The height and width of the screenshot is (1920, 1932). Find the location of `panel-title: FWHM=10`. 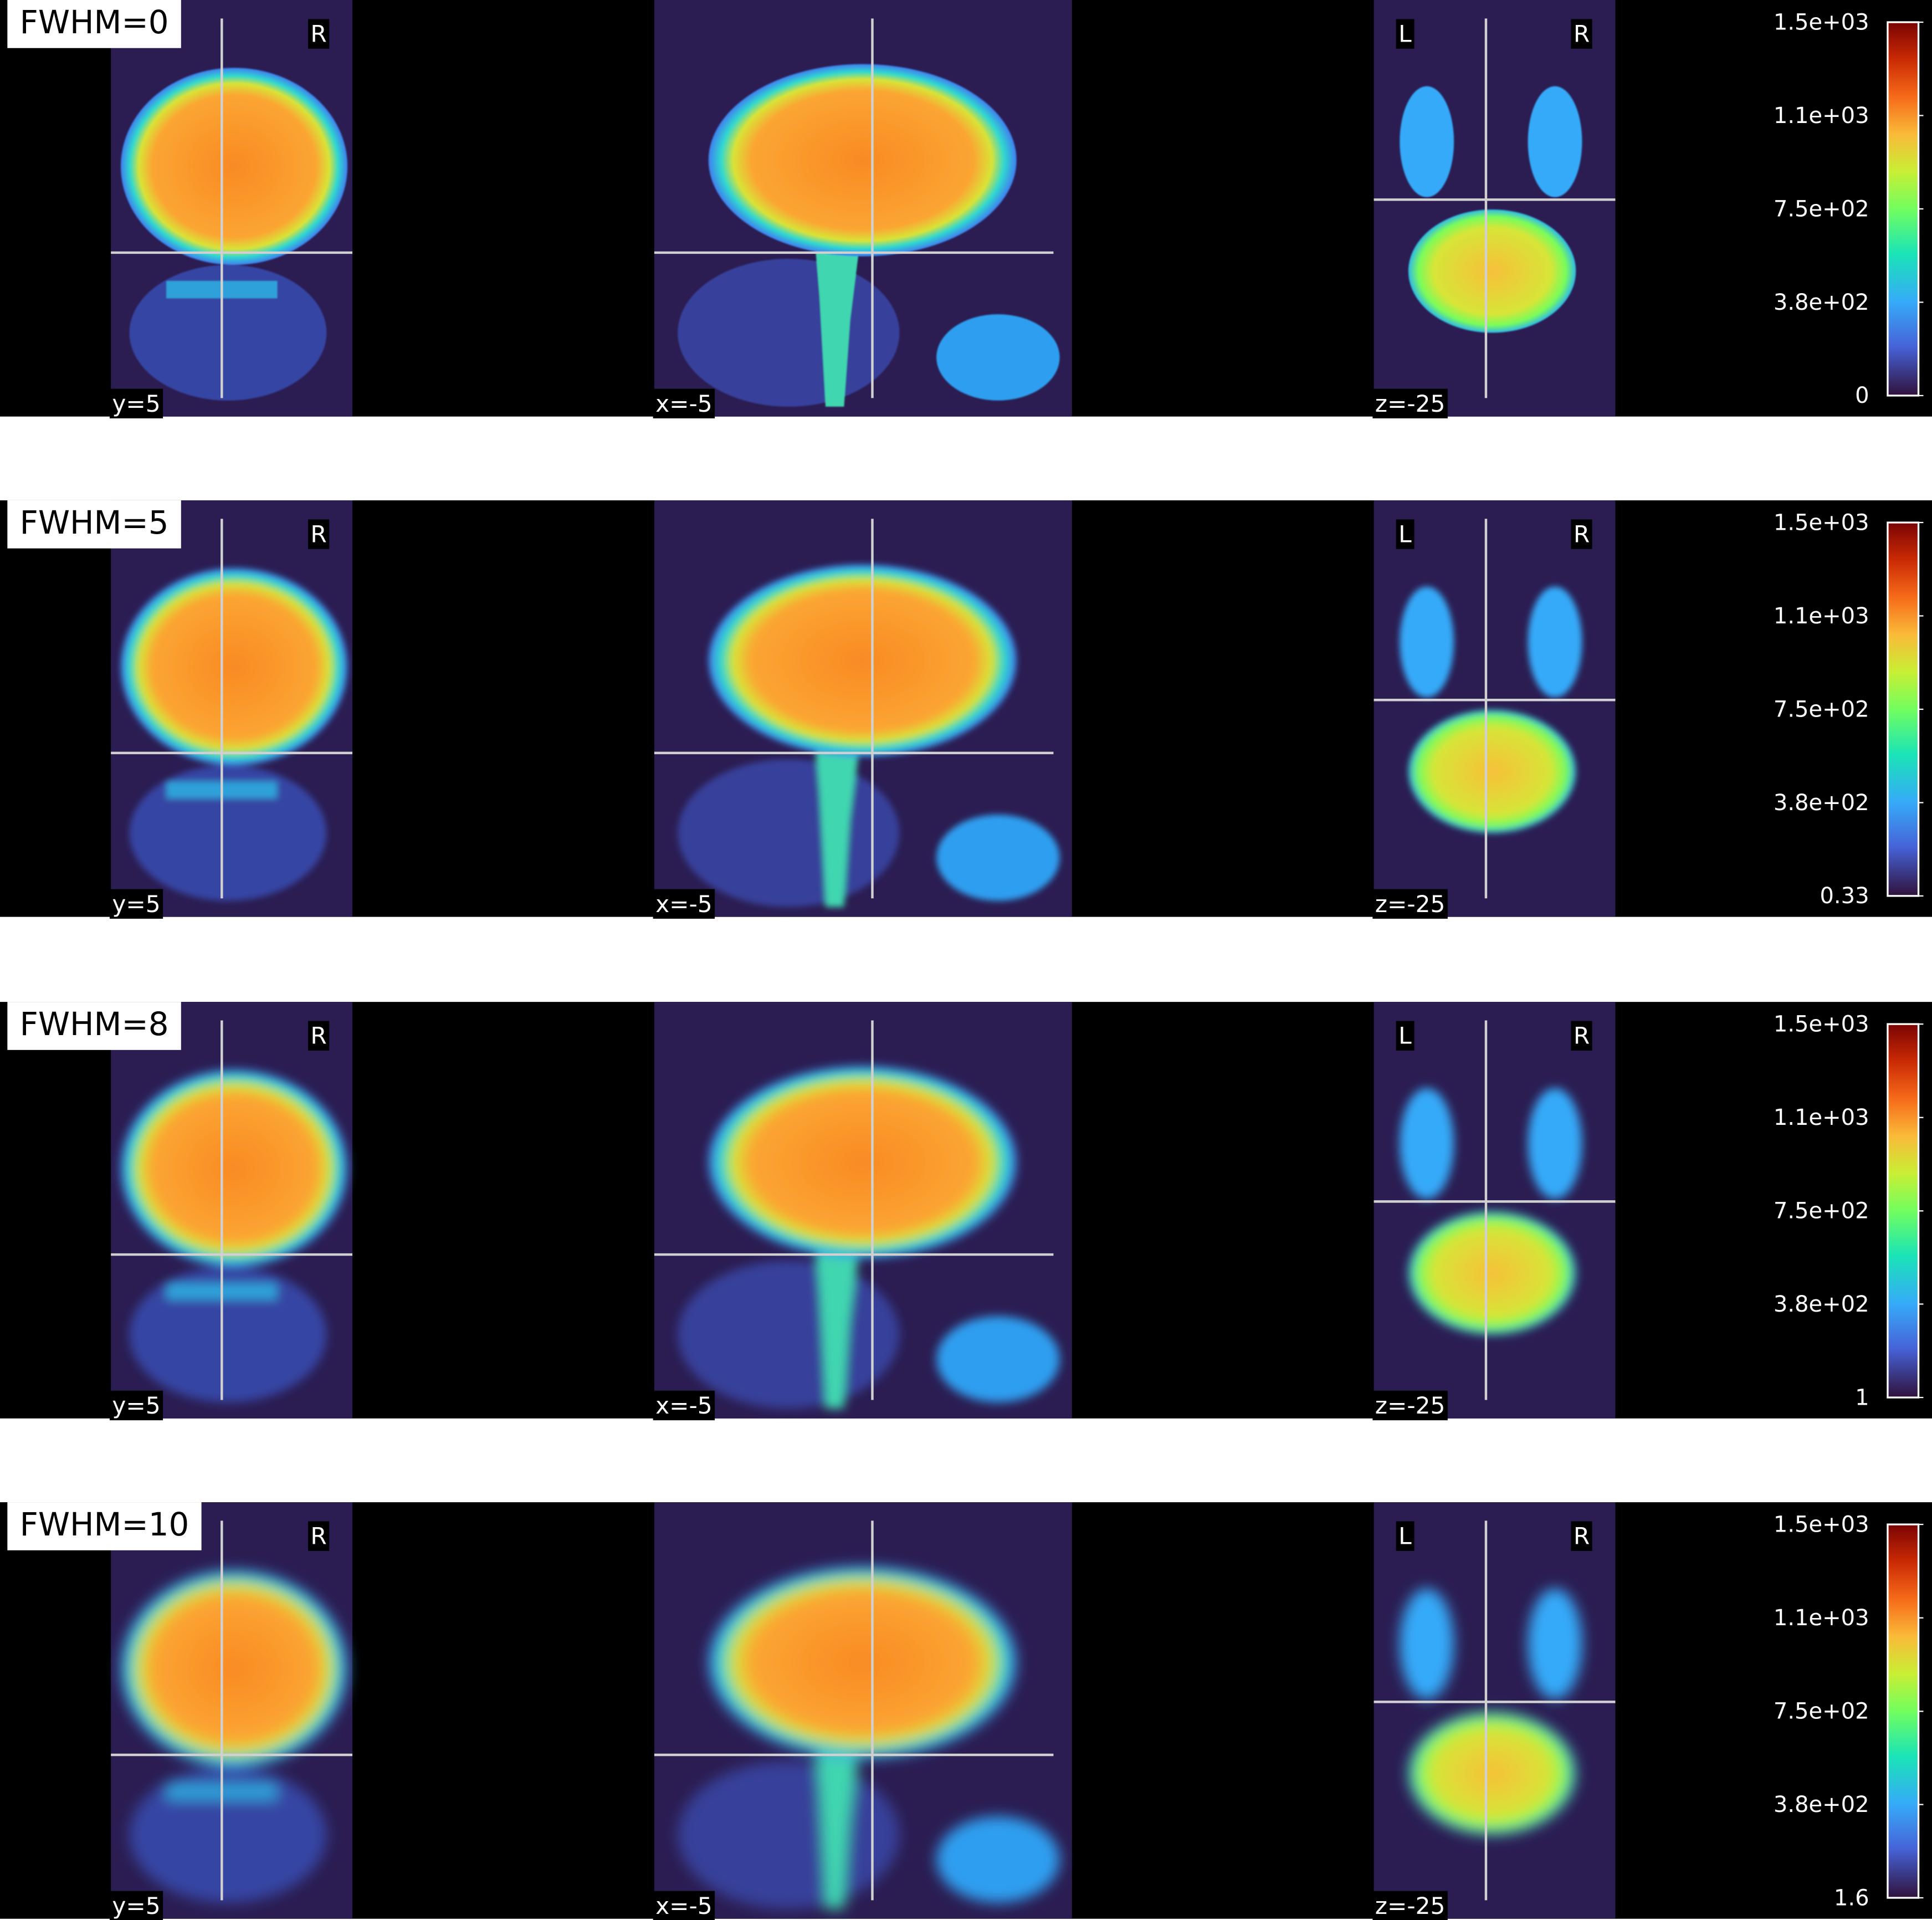

panel-title: FWHM=10 is located at coordinates (104, 1524).